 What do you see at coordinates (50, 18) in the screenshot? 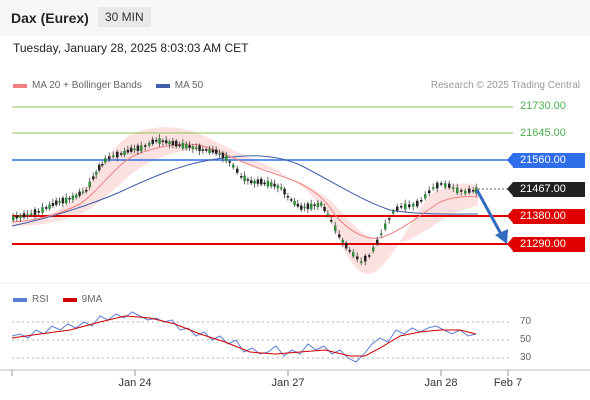
I see `instrument-title: Dax (Eurex)` at bounding box center [50, 18].